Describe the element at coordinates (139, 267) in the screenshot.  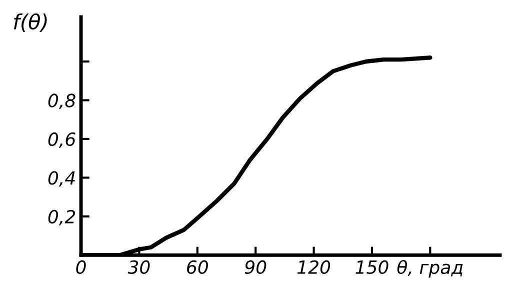
I see `x-tick-label: 30` at that location.